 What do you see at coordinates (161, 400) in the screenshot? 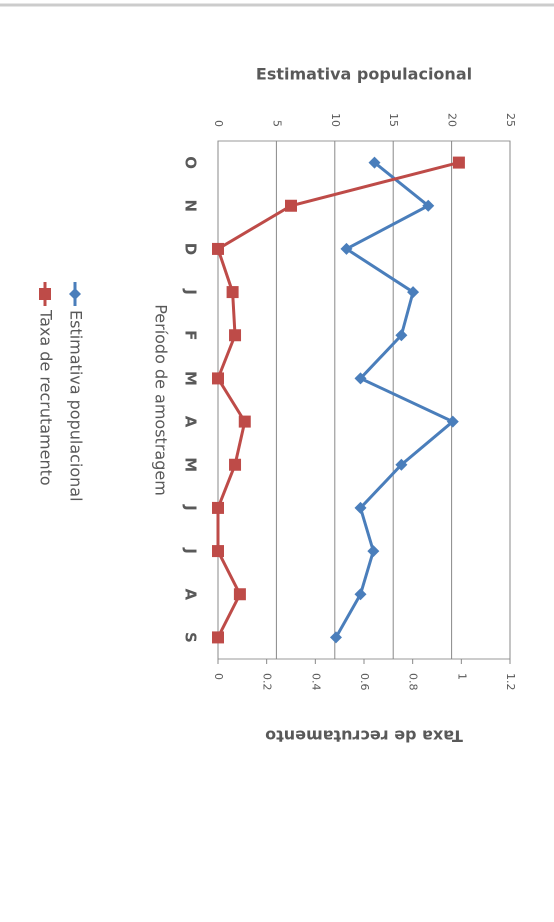
I see `x-axis-title: Período de amostragem` at bounding box center [161, 400].